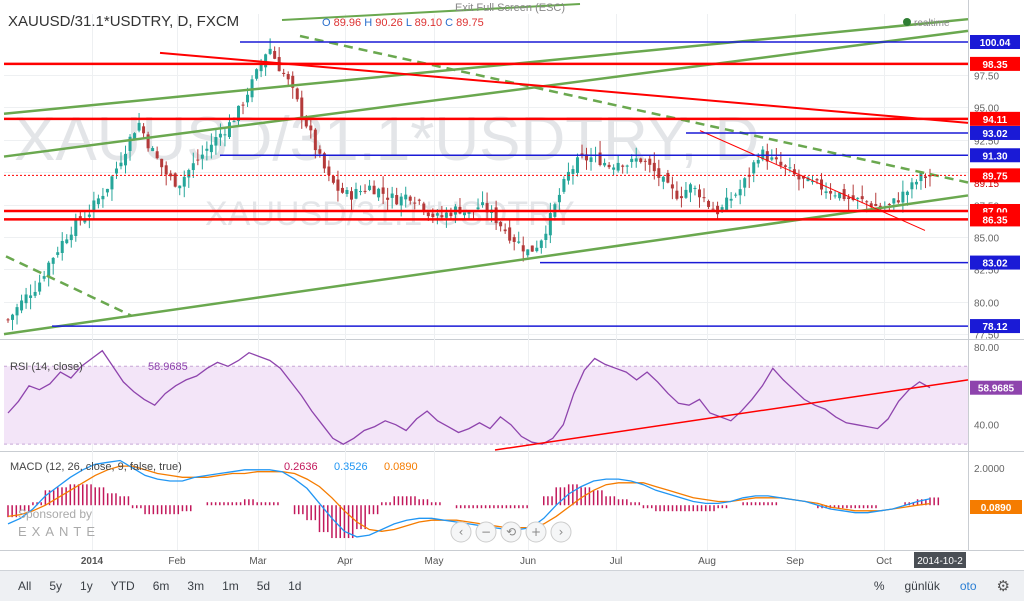 The width and height of the screenshot is (1024, 601). I want to click on price-tick-label: 82.50, so click(986, 271).